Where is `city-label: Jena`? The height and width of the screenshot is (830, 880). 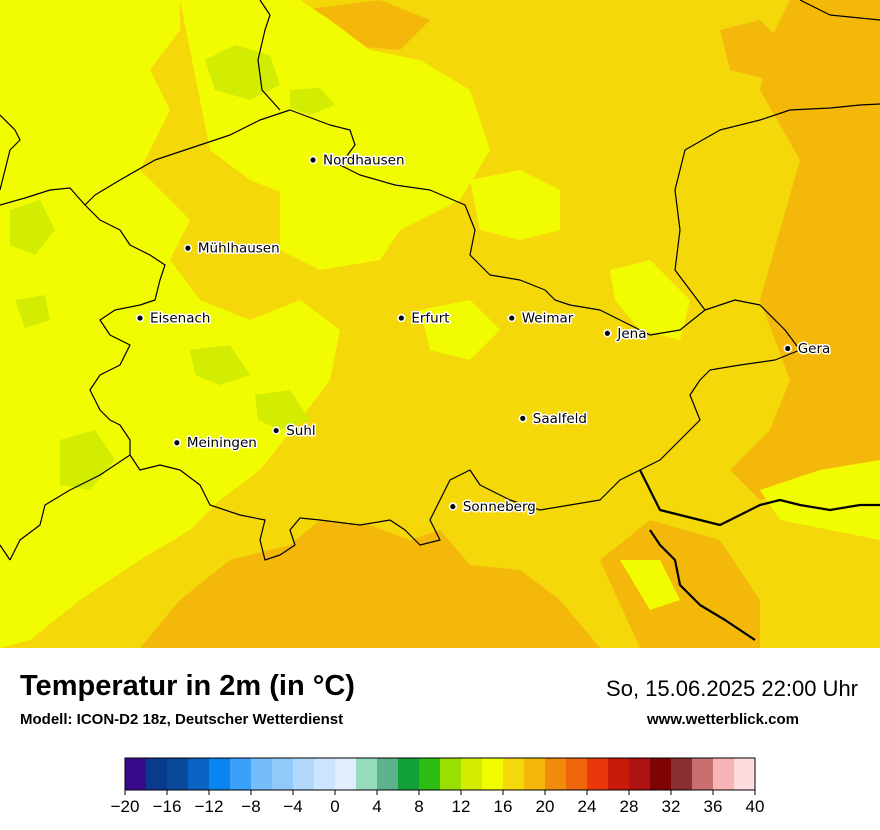 city-label: Jena is located at coordinates (631, 334).